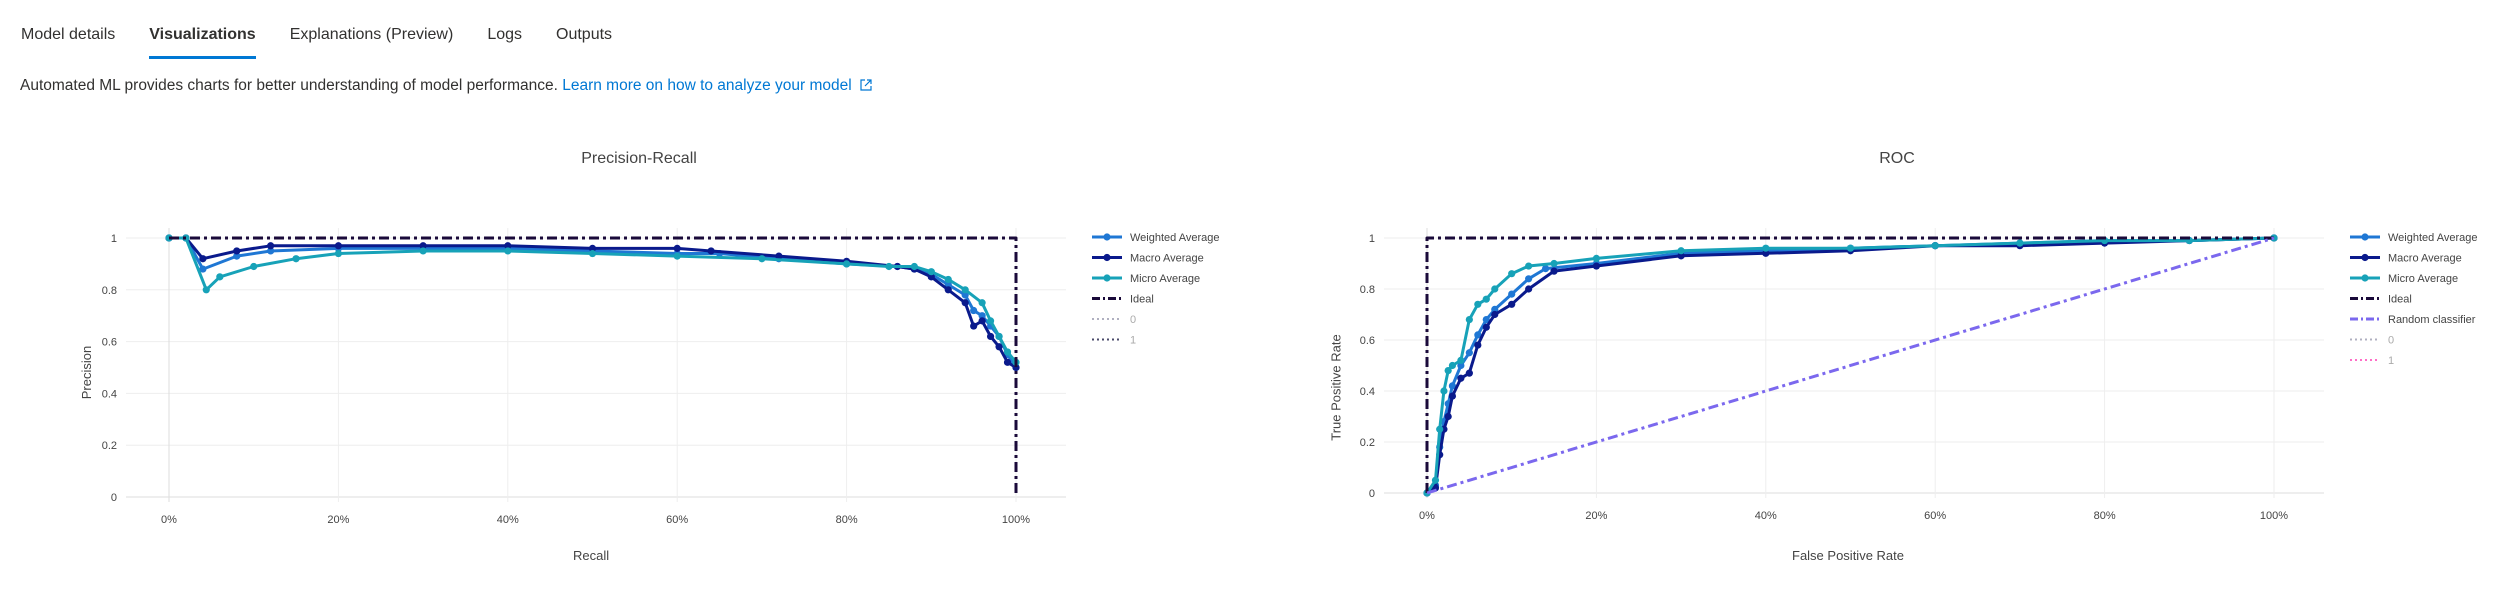 This screenshot has height=590, width=2500. Describe the element at coordinates (2365, 237) in the screenshot. I see `roc-legend-marker-weighted` at that location.